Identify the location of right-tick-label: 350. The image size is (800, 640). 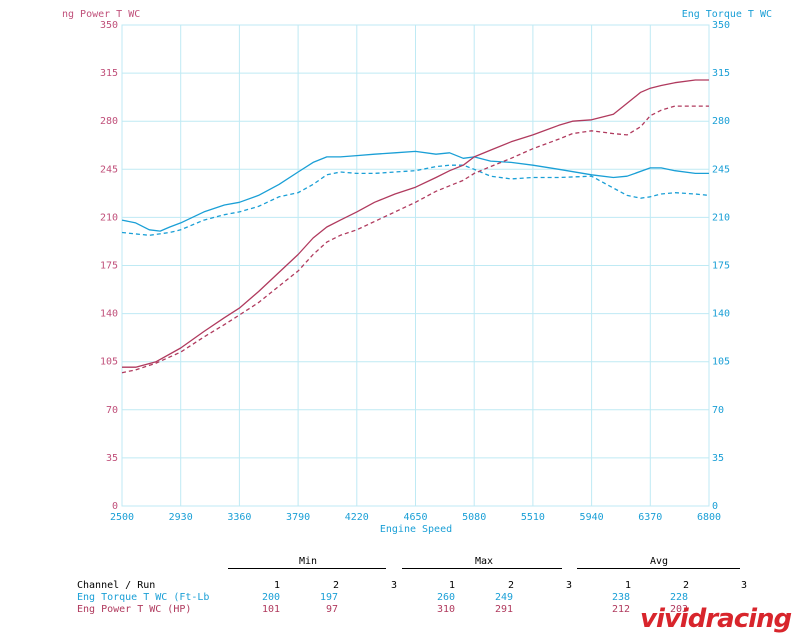
(721, 25).